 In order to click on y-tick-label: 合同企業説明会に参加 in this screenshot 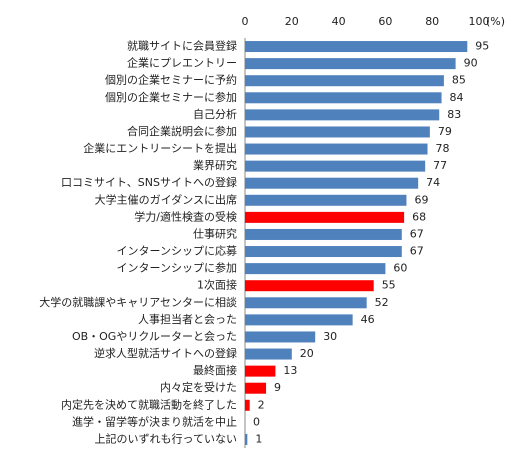, I will do `click(182, 131)`.